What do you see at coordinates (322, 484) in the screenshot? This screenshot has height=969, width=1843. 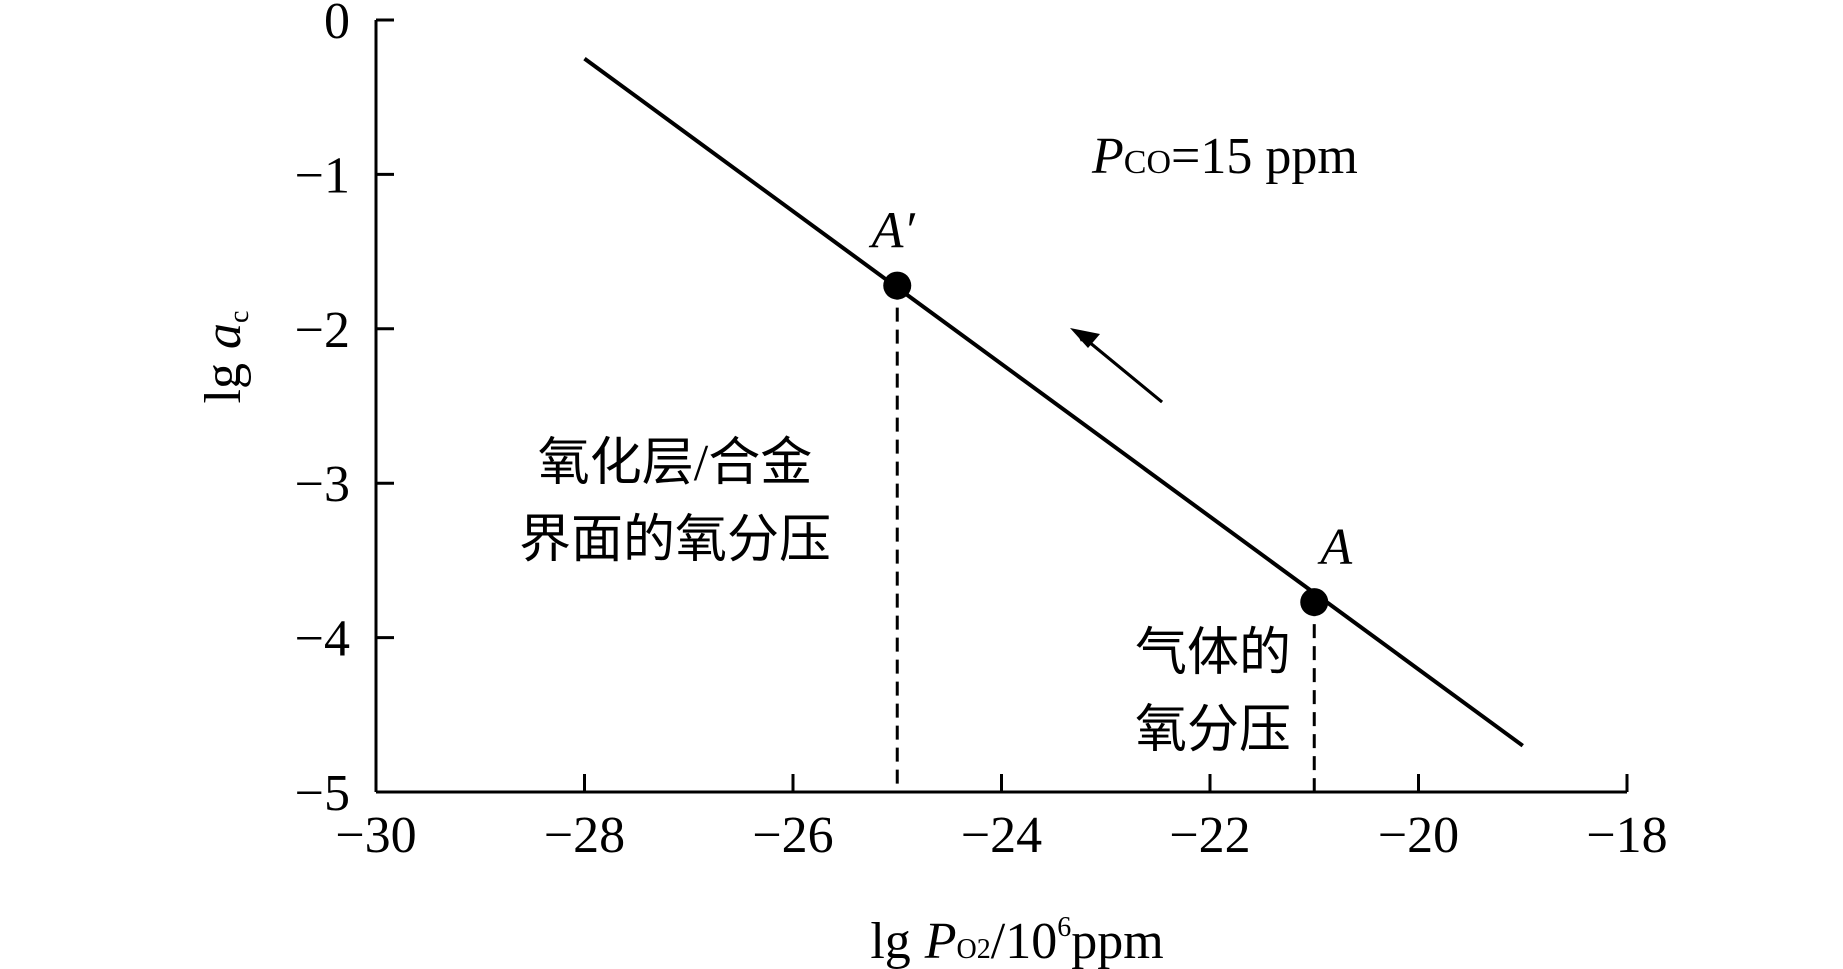 I see `y-tick-label: −3` at bounding box center [322, 484].